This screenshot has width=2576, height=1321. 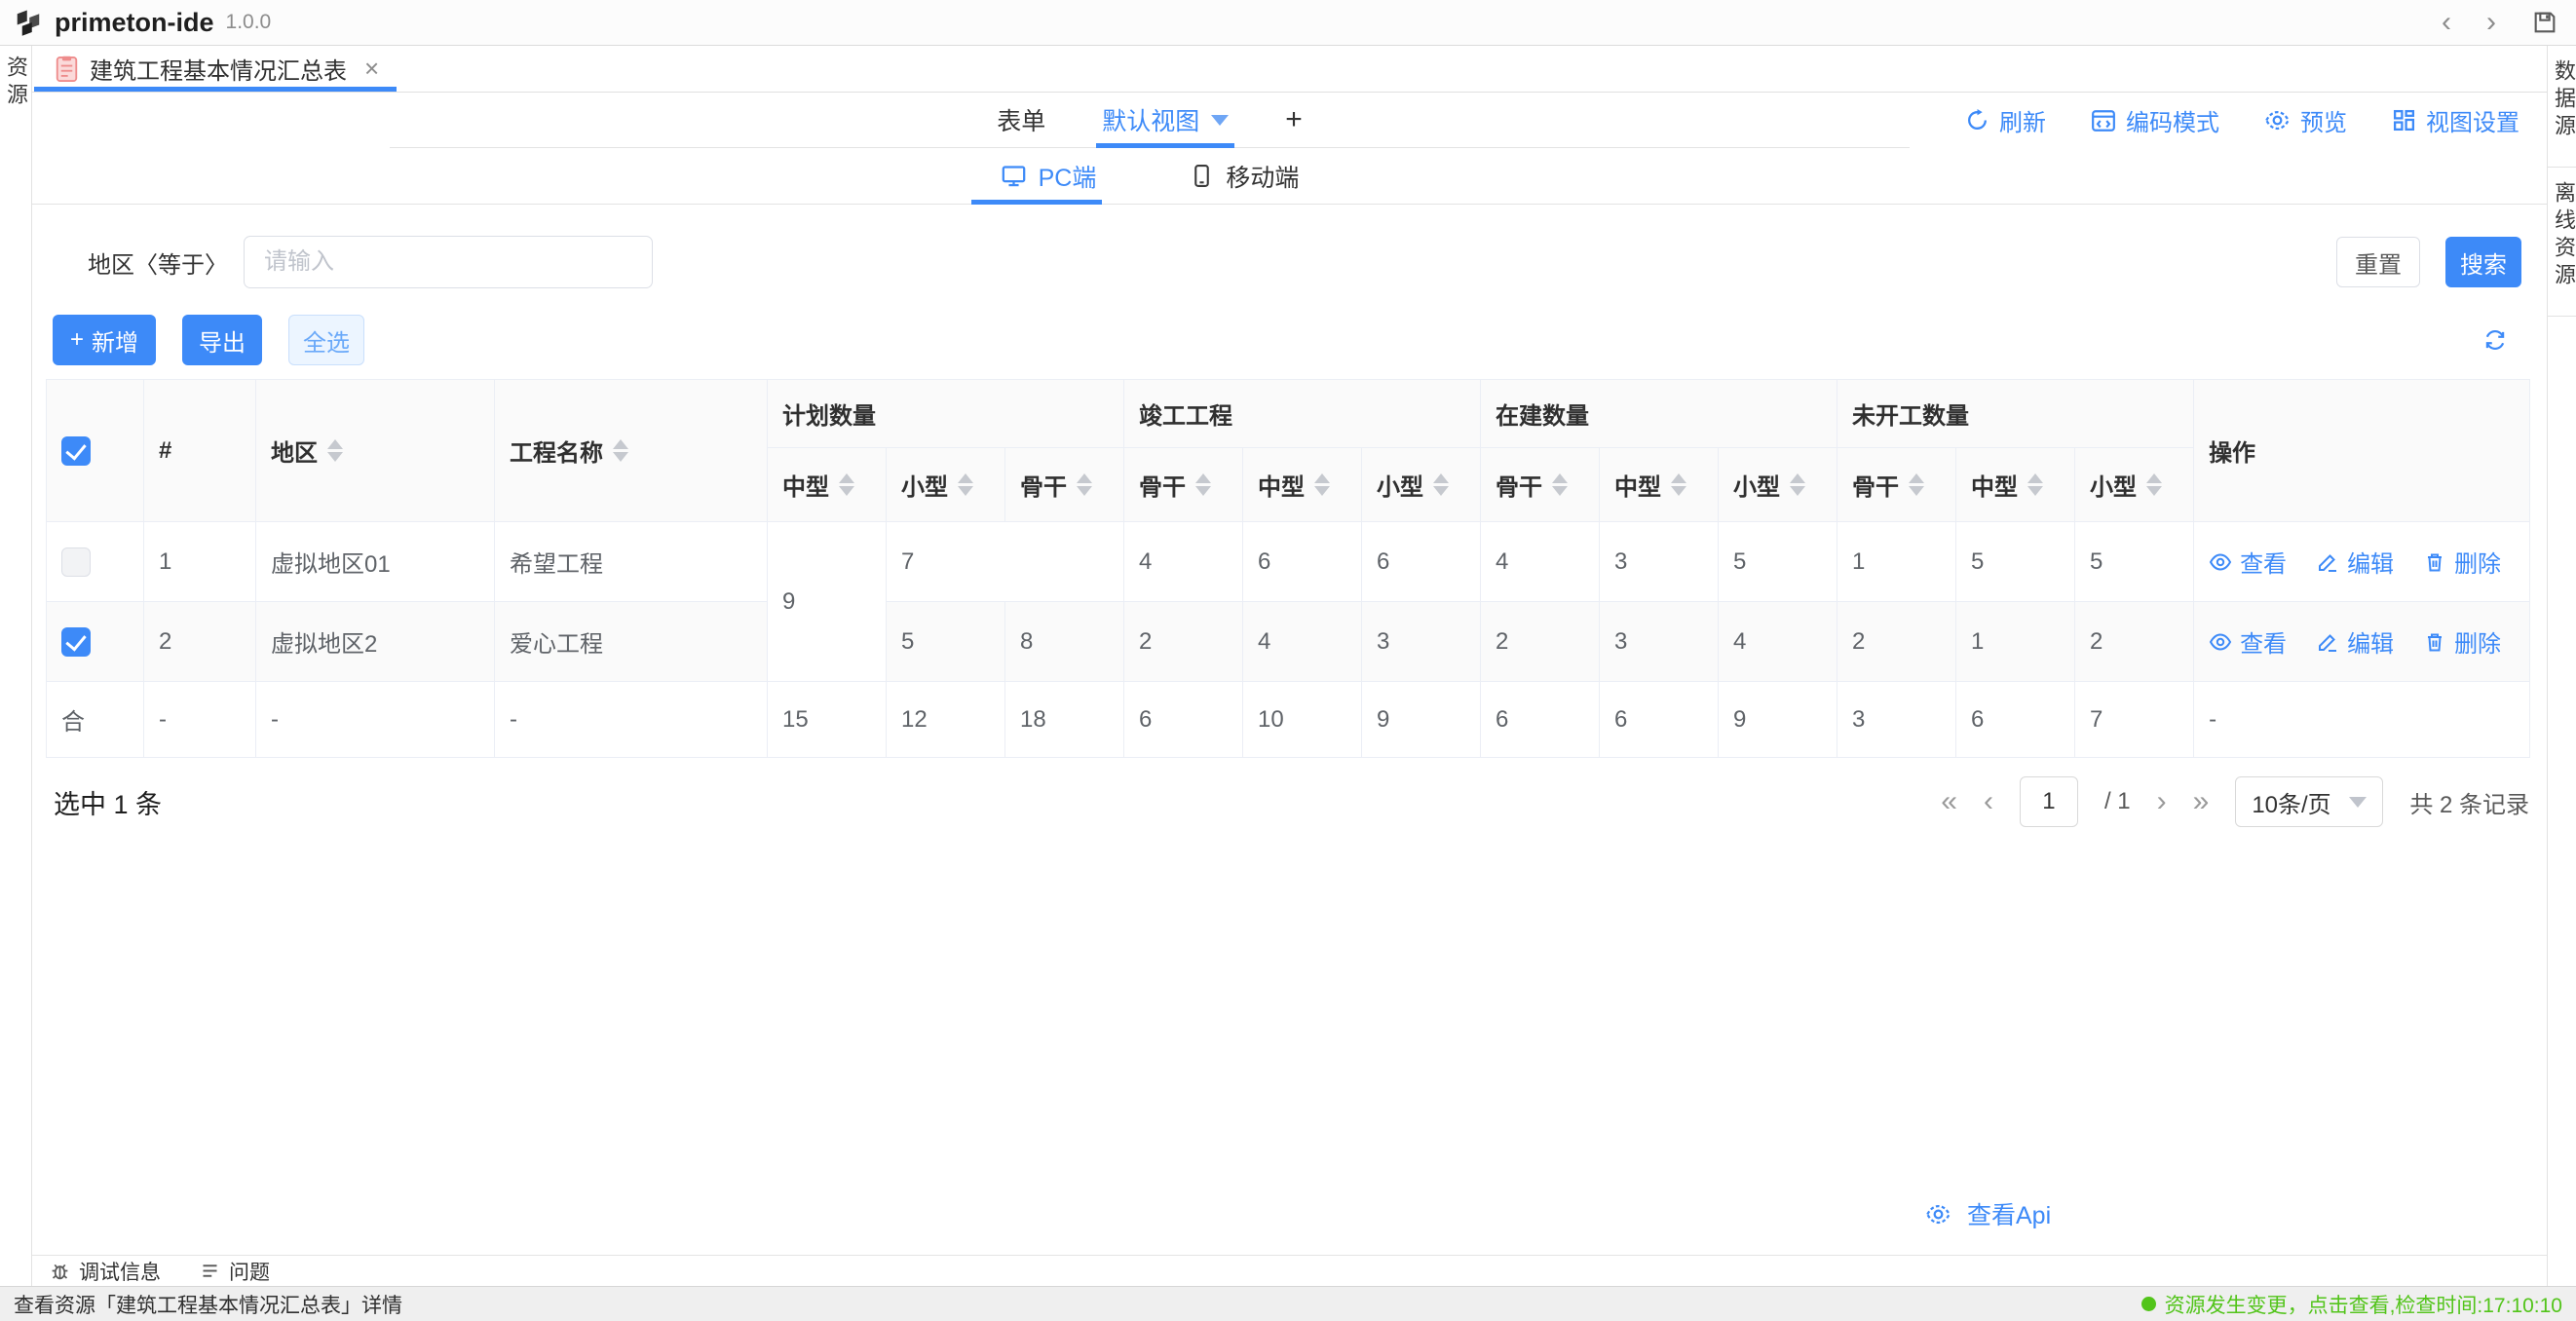 I want to click on preview-eye-icon, so click(x=2277, y=120).